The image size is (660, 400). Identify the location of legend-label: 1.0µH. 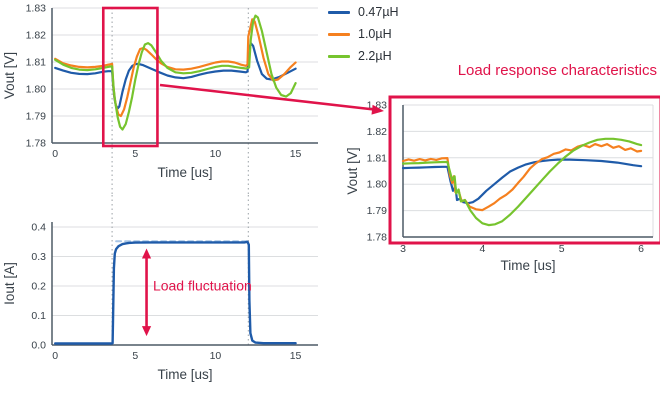
(375, 34).